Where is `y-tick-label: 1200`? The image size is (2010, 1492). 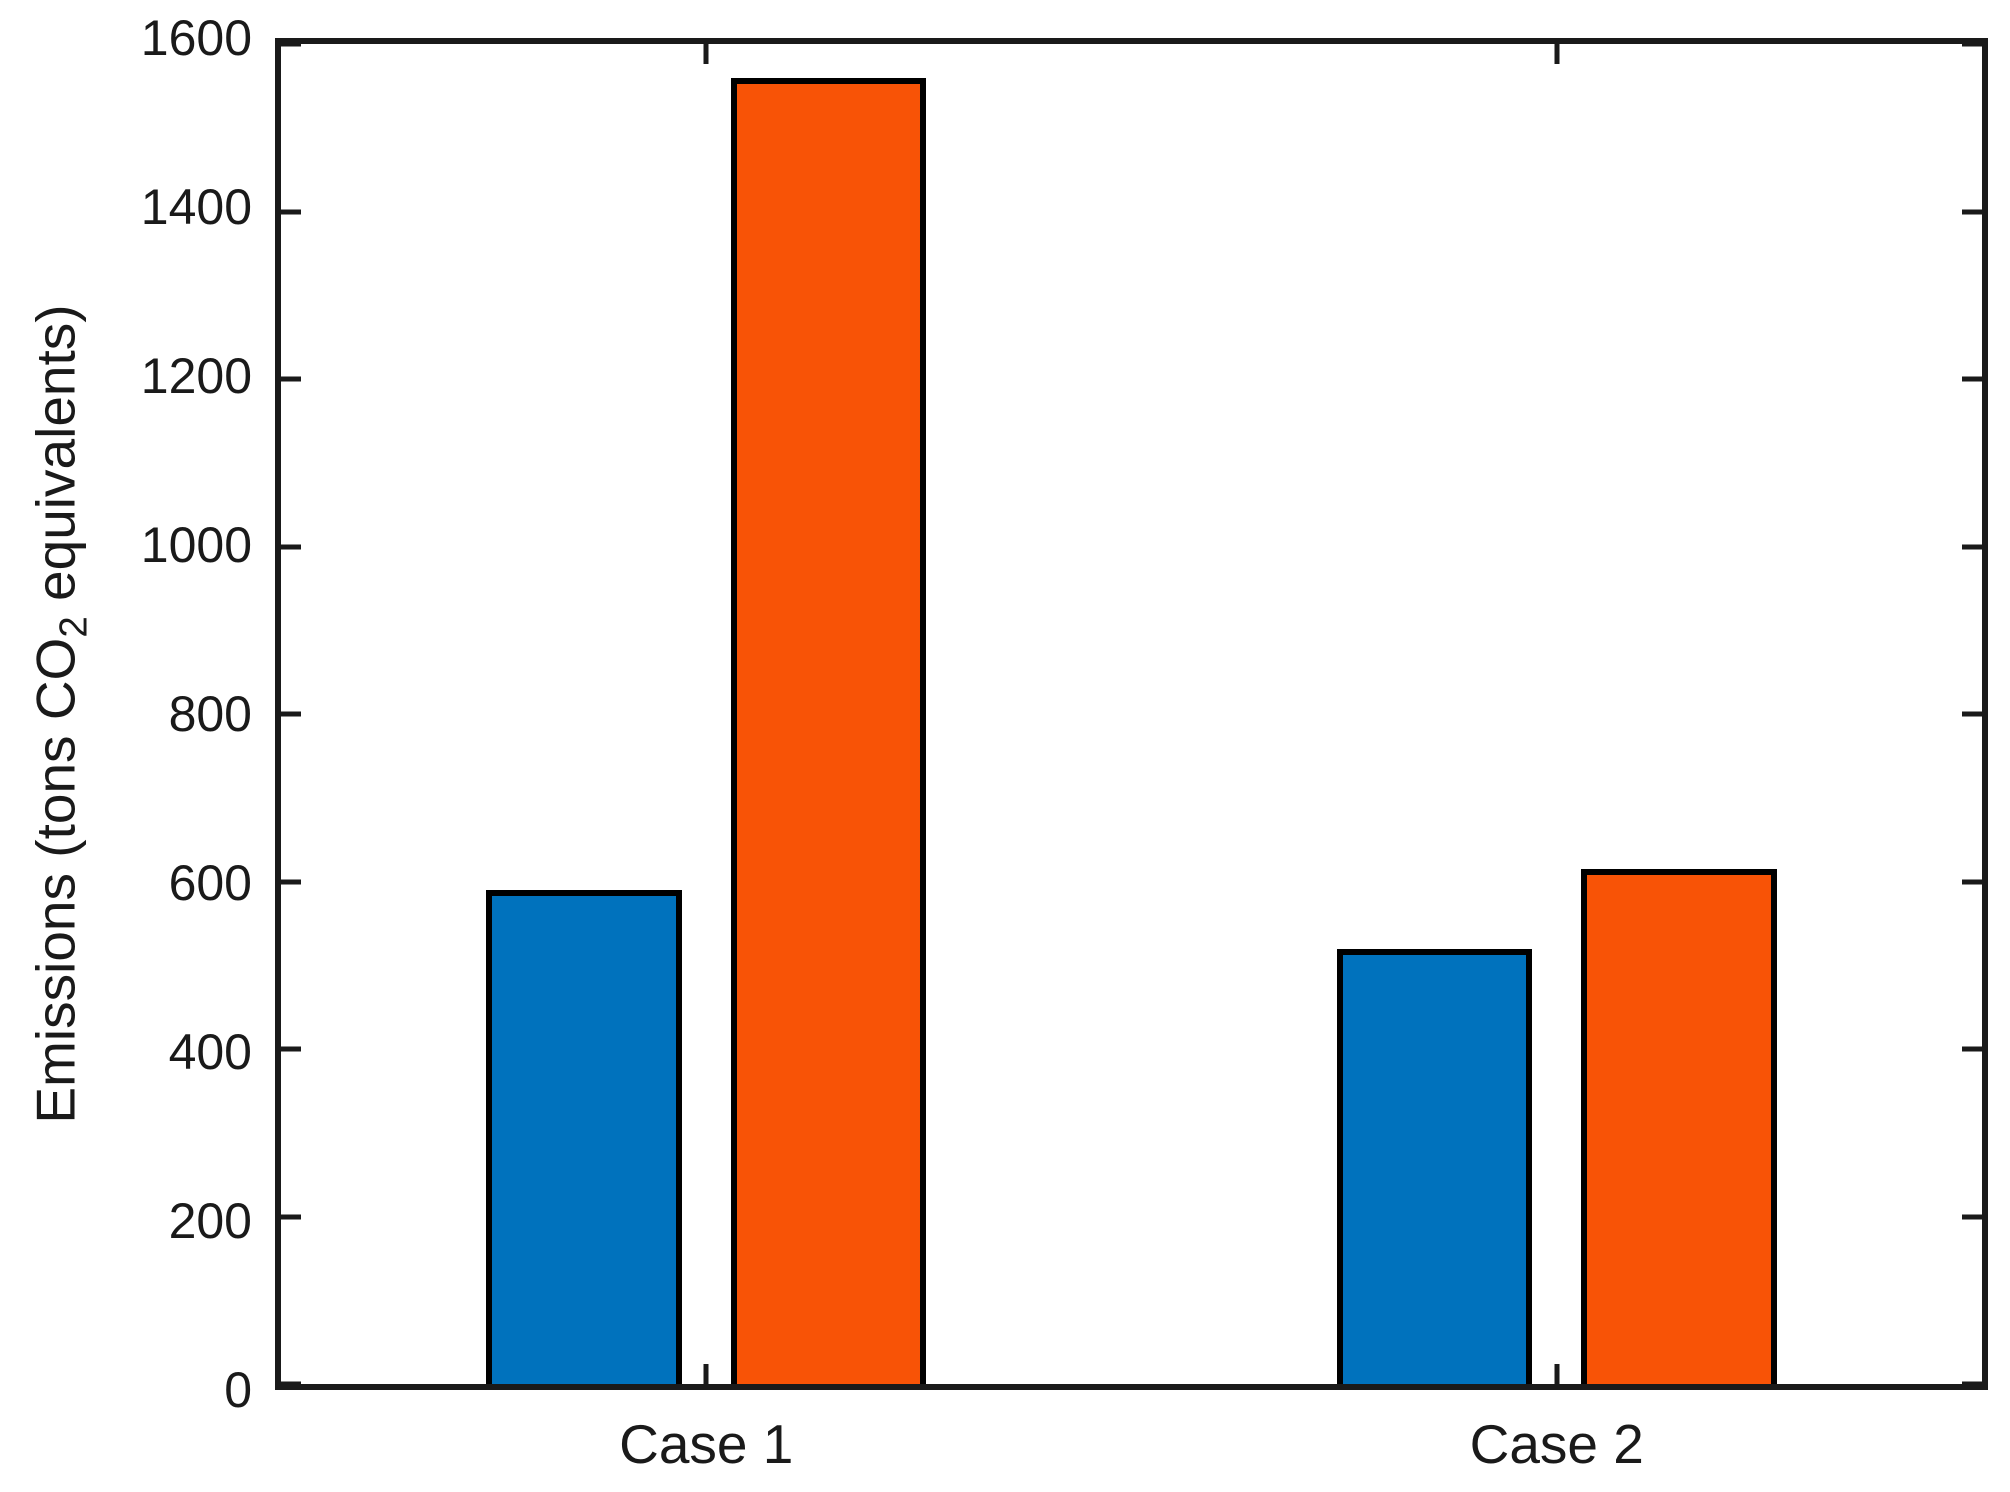
y-tick-label: 1200 is located at coordinates (196, 376).